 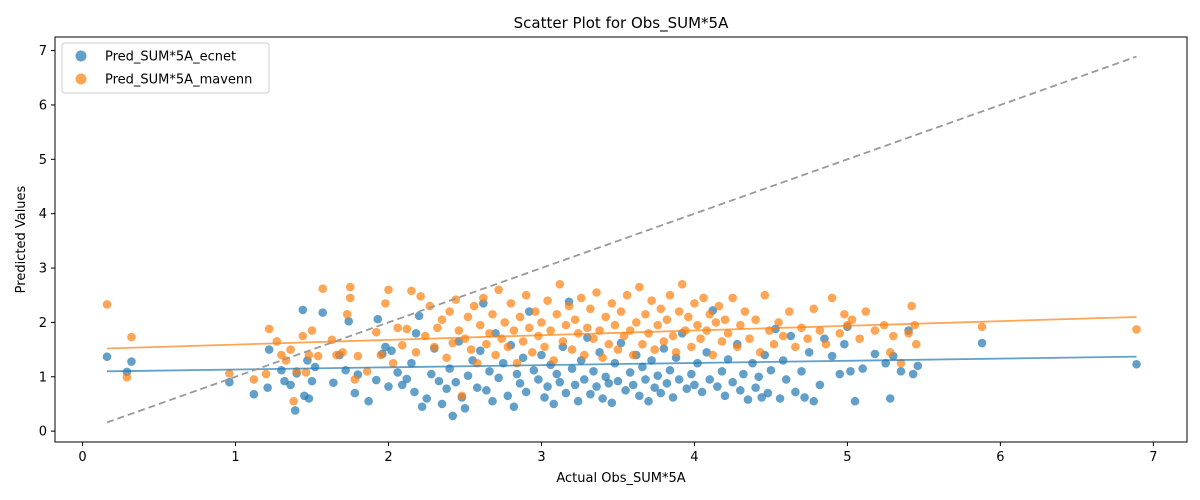 I want to click on y-tick-label: 6, so click(x=43, y=105).